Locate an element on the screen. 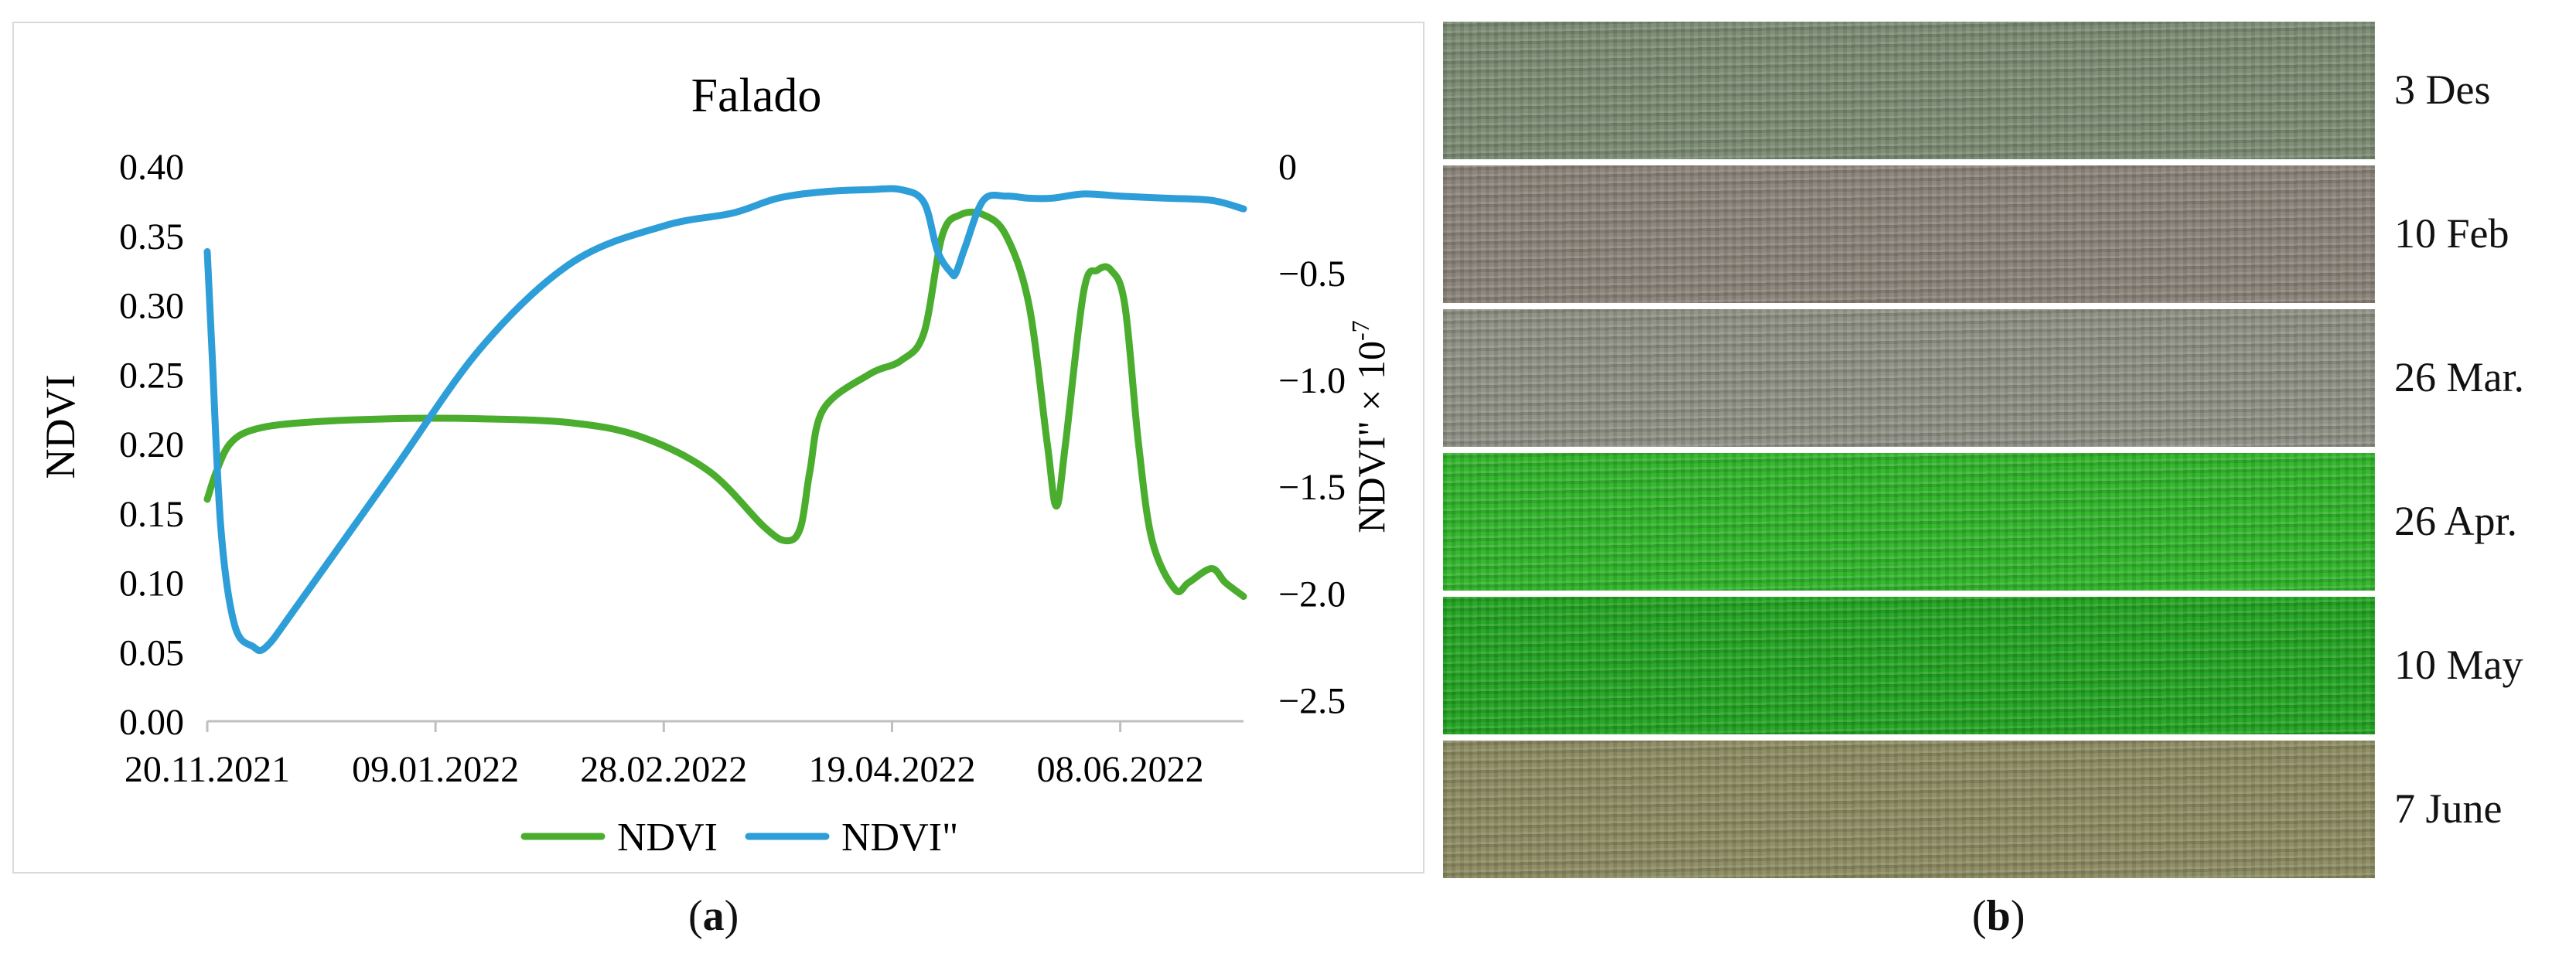  caption-b-open: ( is located at coordinates (1979, 916).